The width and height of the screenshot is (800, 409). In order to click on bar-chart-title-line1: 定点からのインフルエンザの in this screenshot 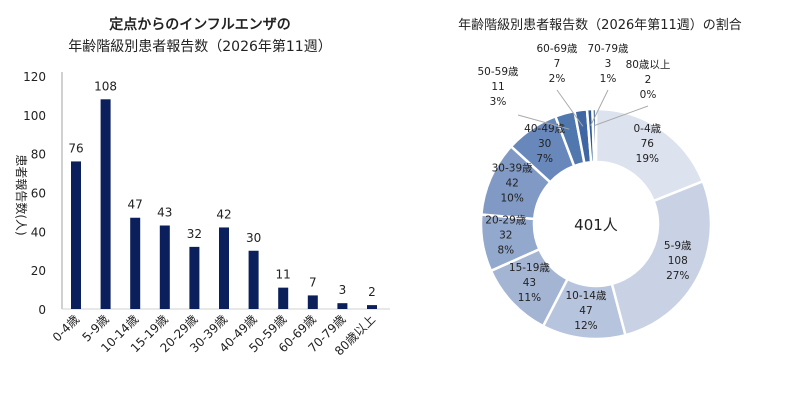, I will do `click(200, 24)`.